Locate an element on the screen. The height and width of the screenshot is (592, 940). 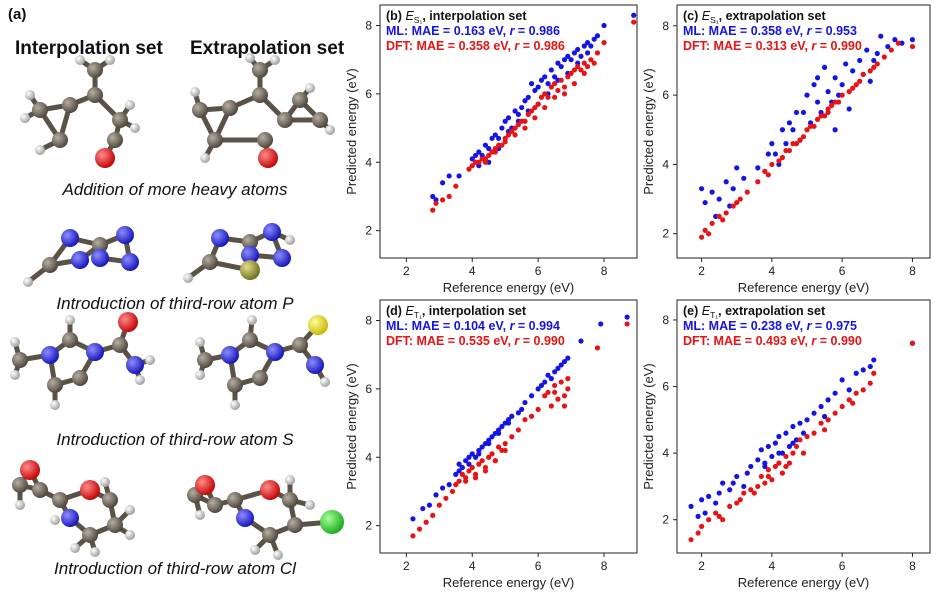
x-tick-label: 2 is located at coordinates (406, 271).